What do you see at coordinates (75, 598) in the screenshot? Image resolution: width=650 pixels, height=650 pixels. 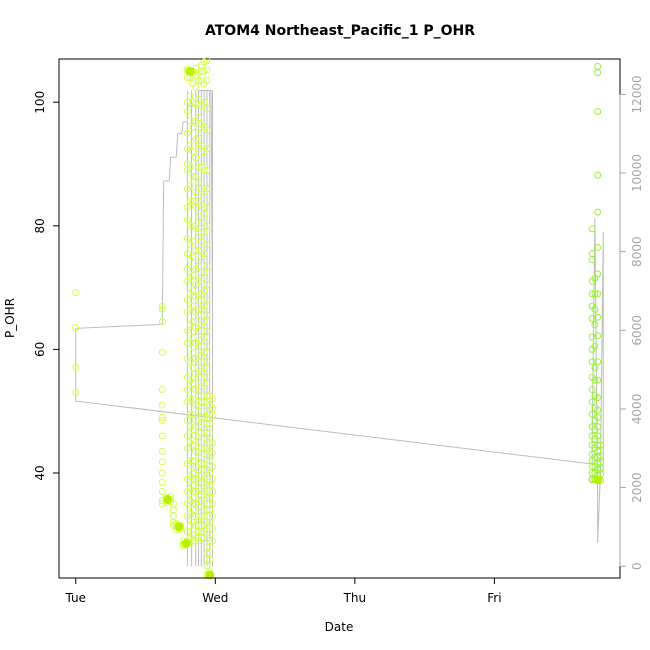 I see `x-tick-label: Tue` at bounding box center [75, 598].